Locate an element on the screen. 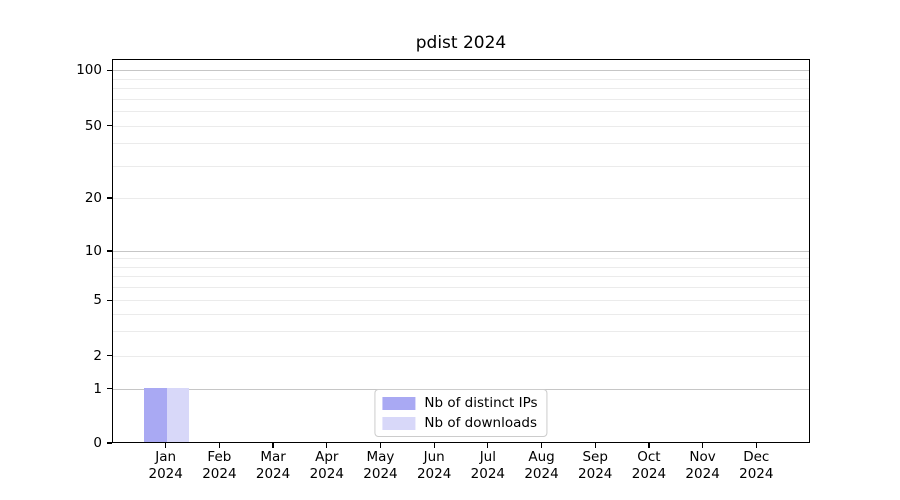 The width and height of the screenshot is (900, 500). legend-label: Nb of distinct IPs is located at coordinates (481, 403).